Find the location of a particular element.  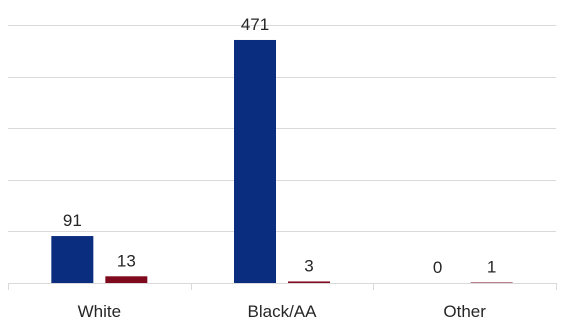

data-label-other-series-1: 0 is located at coordinates (437, 267).